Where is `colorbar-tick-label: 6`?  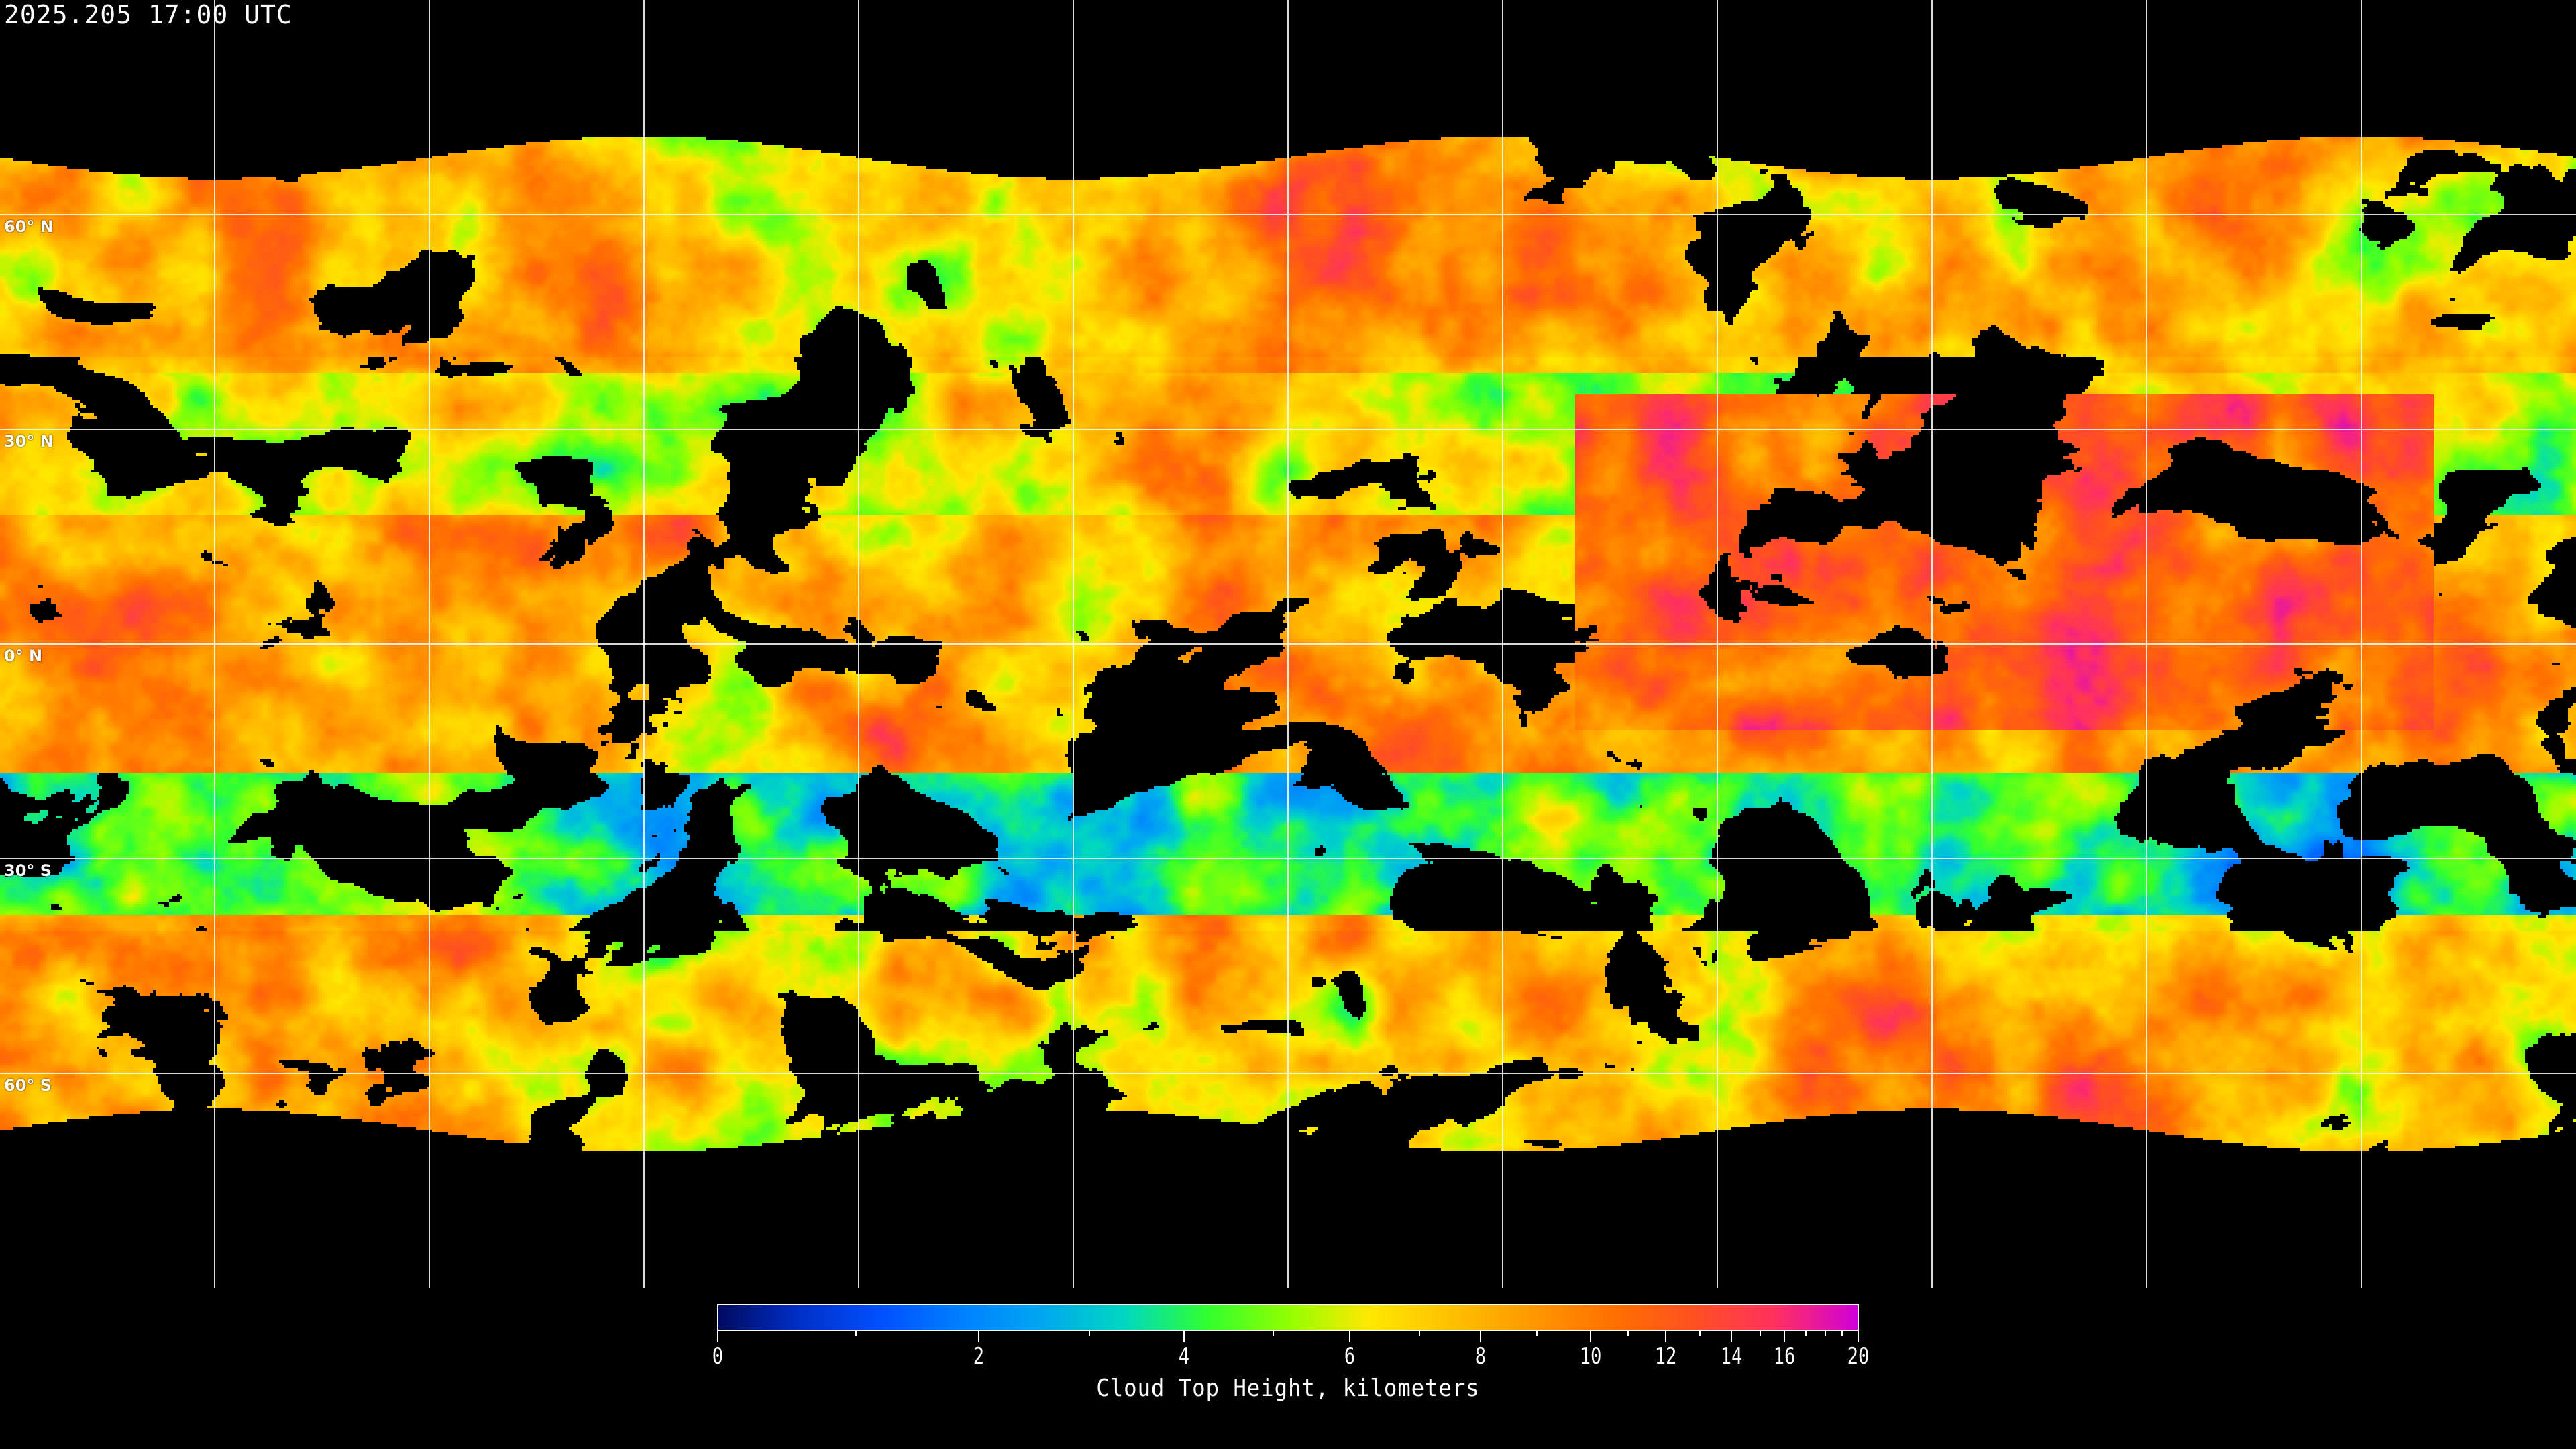 colorbar-tick-label: 6 is located at coordinates (1349, 1356).